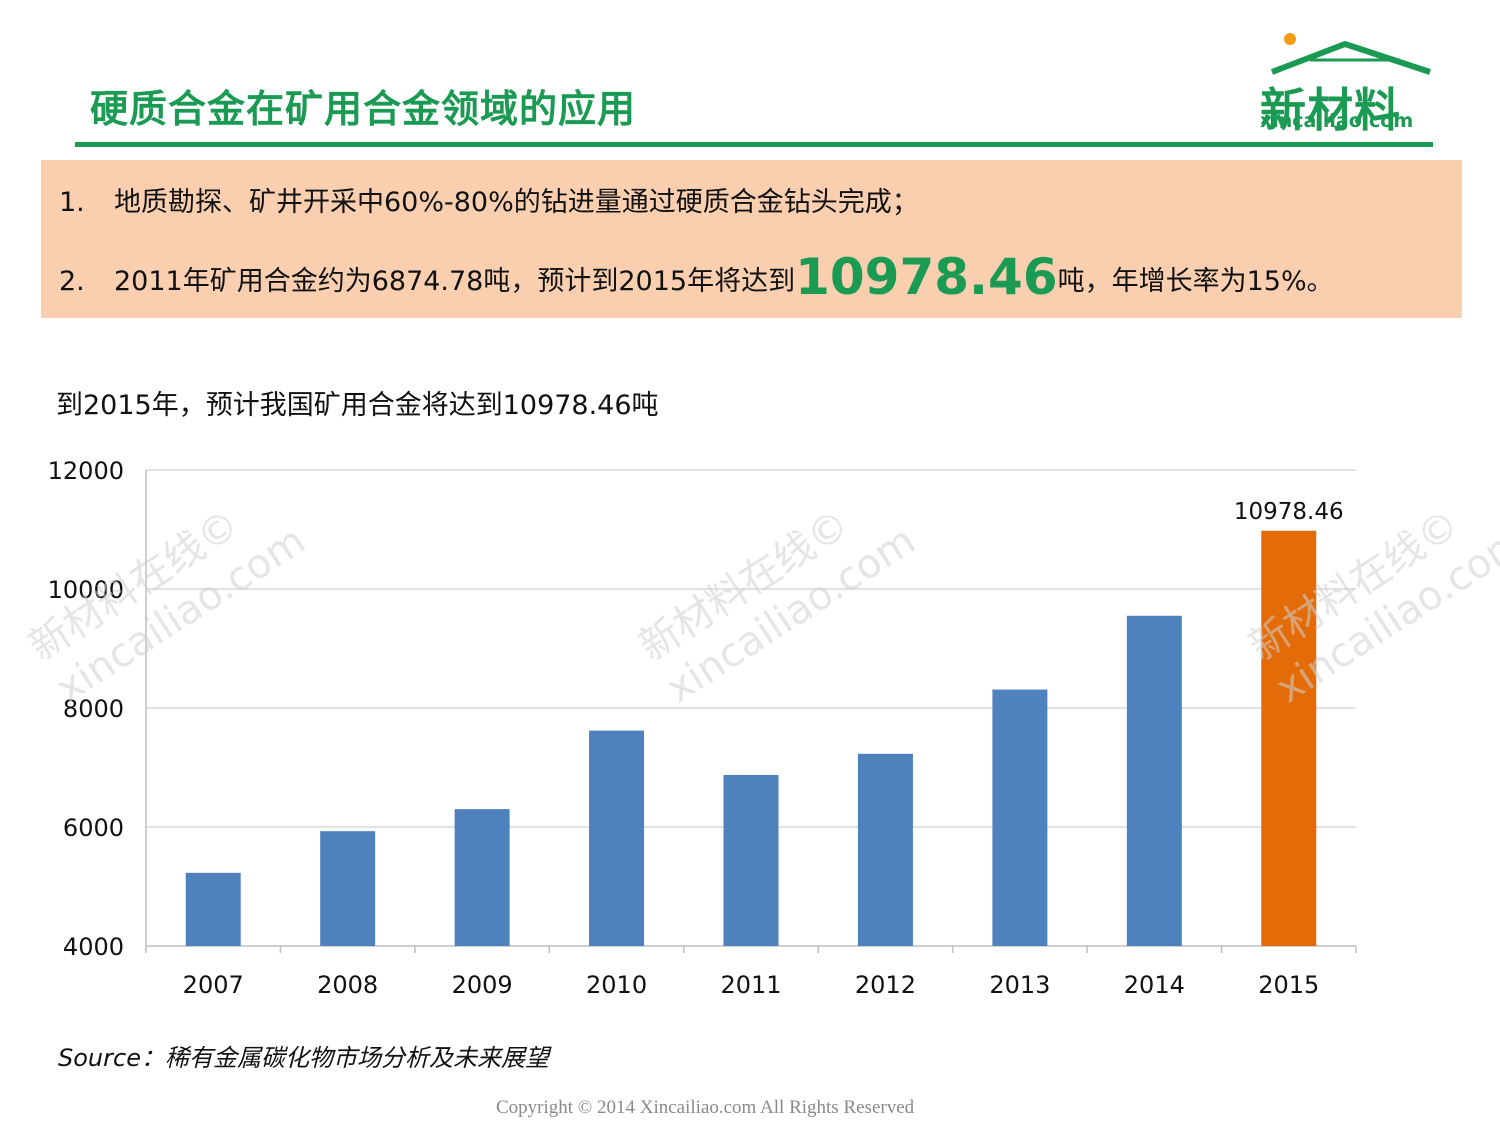 The height and width of the screenshot is (1125, 1500). What do you see at coordinates (1154, 780) in the screenshot?
I see `bar-2014` at bounding box center [1154, 780].